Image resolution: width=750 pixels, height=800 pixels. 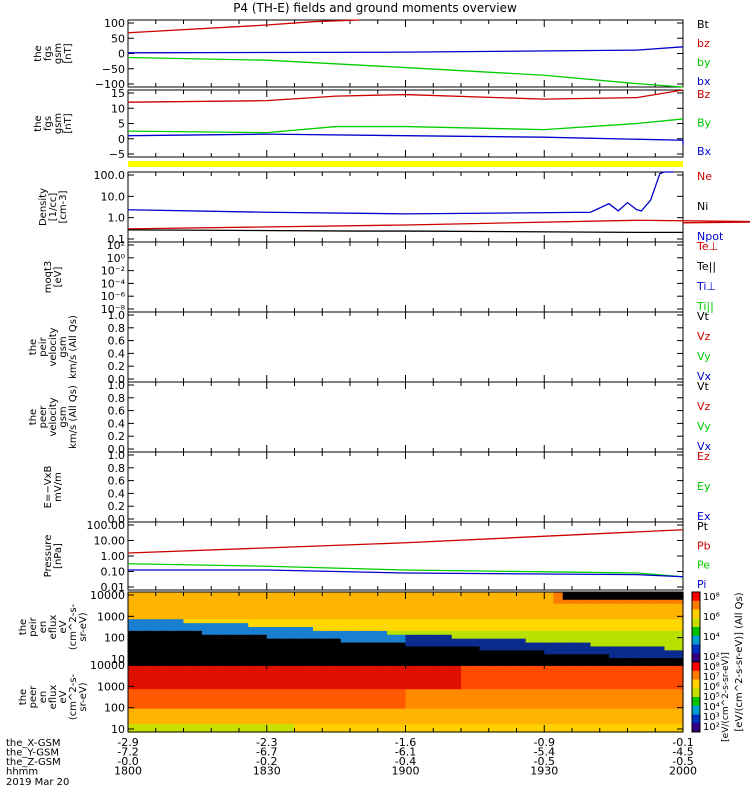 What do you see at coordinates (544, 742) in the screenshot?
I see `x-tick-label: -0.9` at bounding box center [544, 742].